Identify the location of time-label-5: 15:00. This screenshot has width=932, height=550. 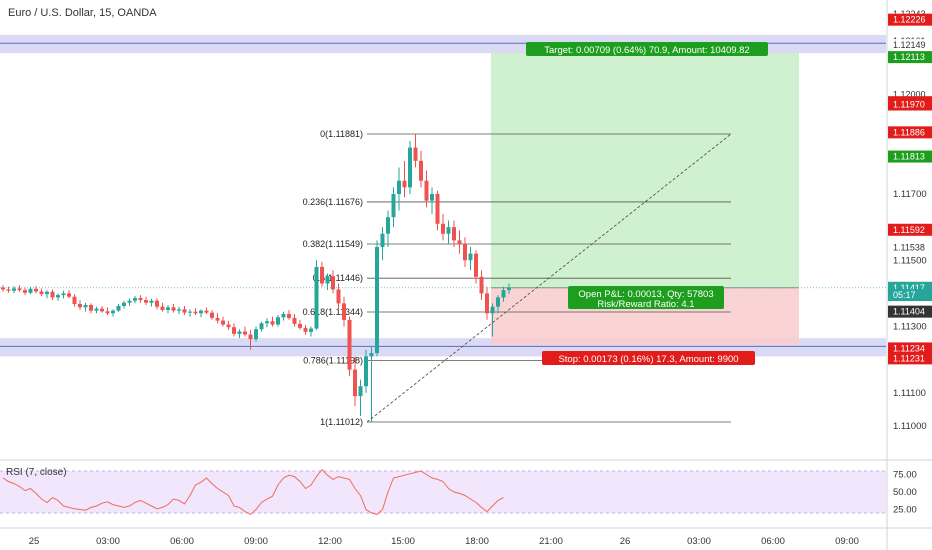
(403, 541).